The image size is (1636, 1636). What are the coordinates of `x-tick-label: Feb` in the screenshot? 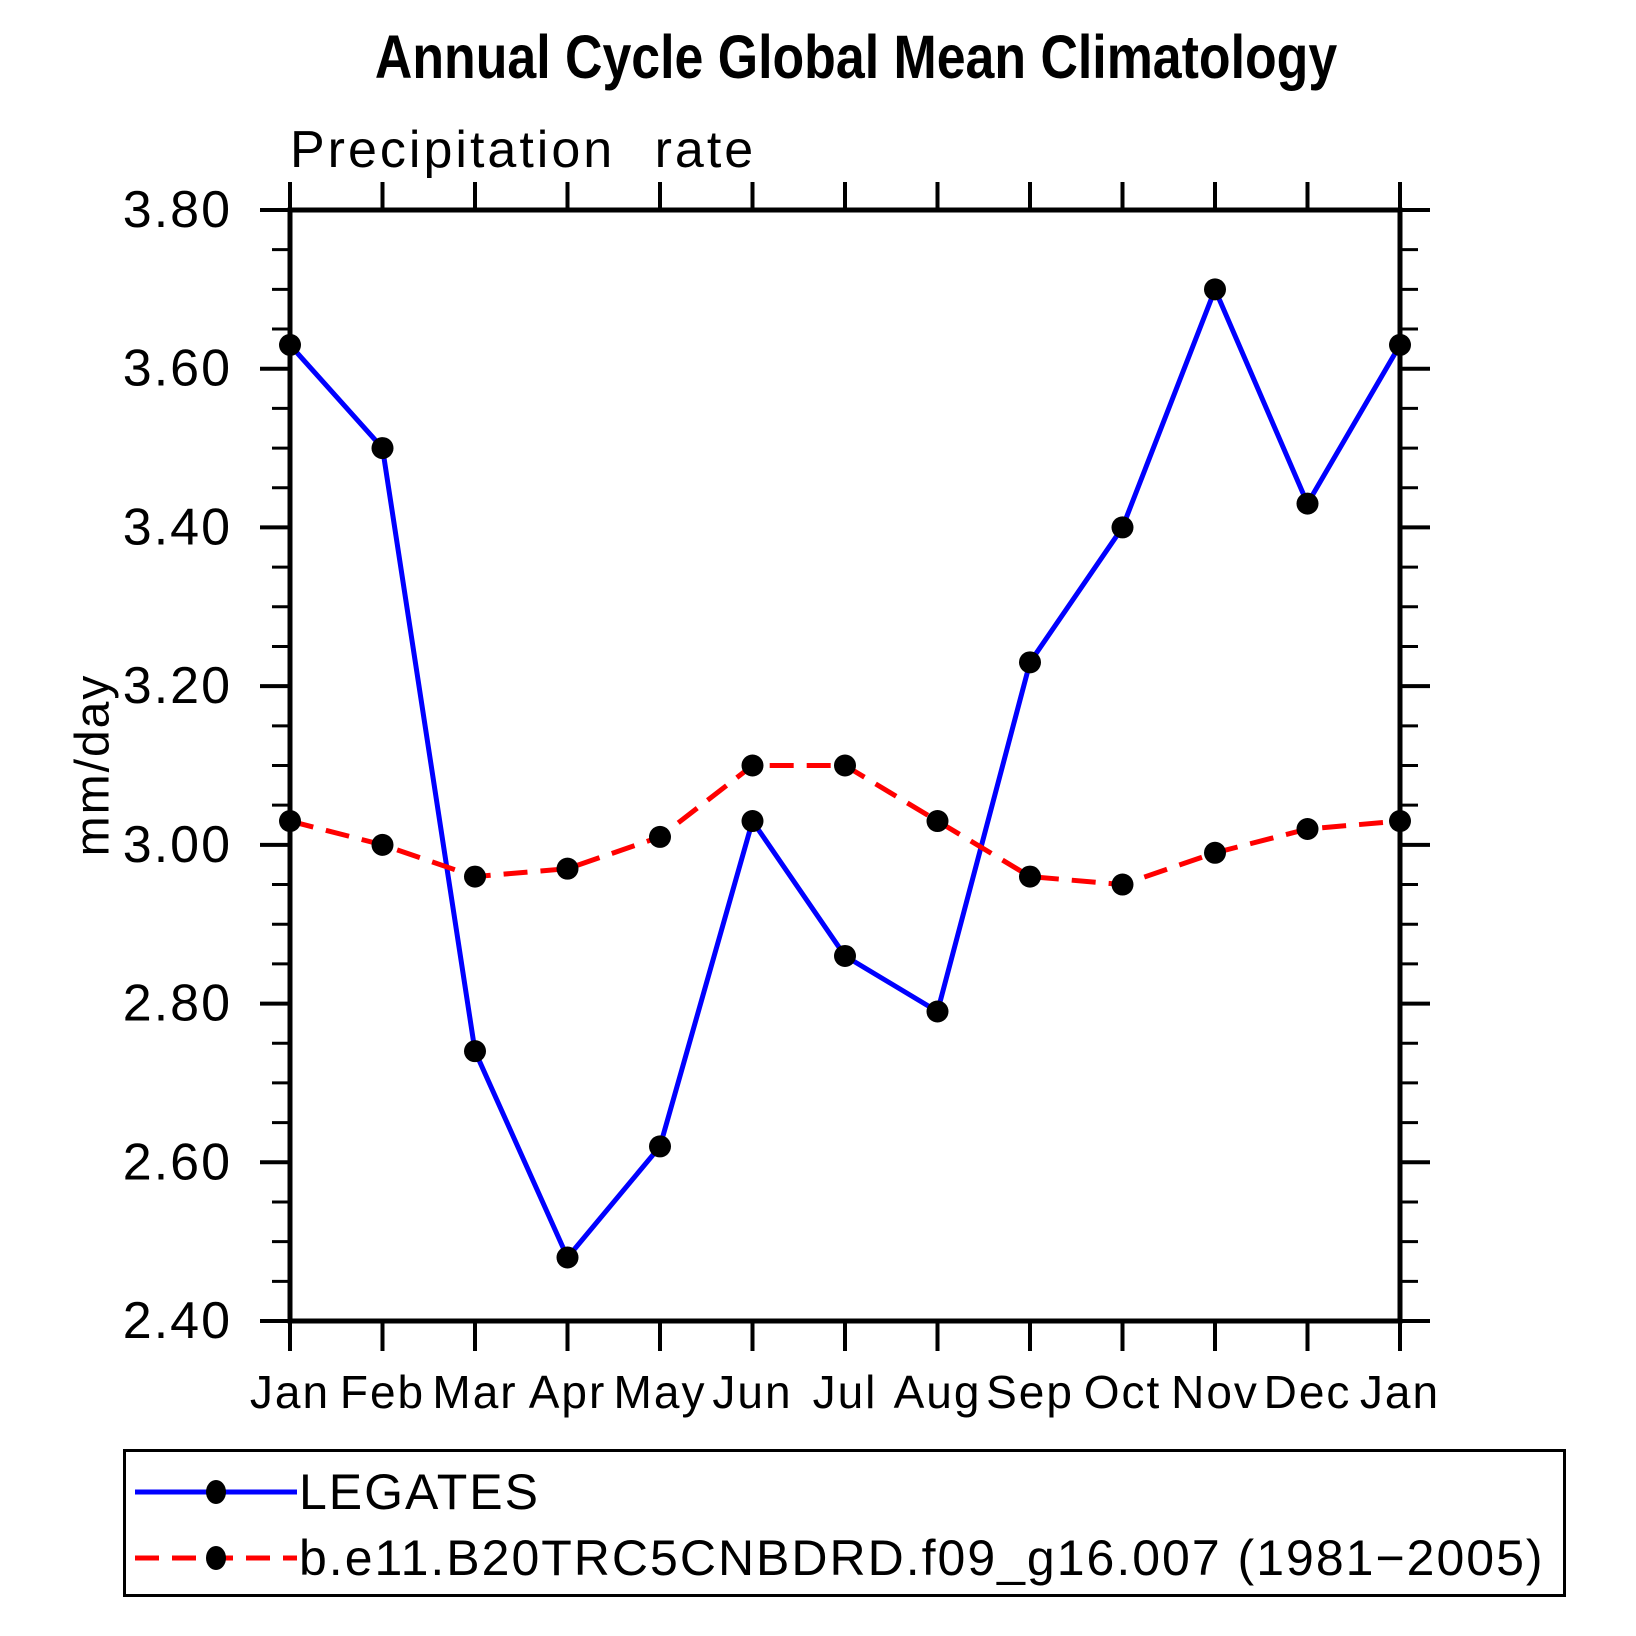 It's located at (382, 1392).